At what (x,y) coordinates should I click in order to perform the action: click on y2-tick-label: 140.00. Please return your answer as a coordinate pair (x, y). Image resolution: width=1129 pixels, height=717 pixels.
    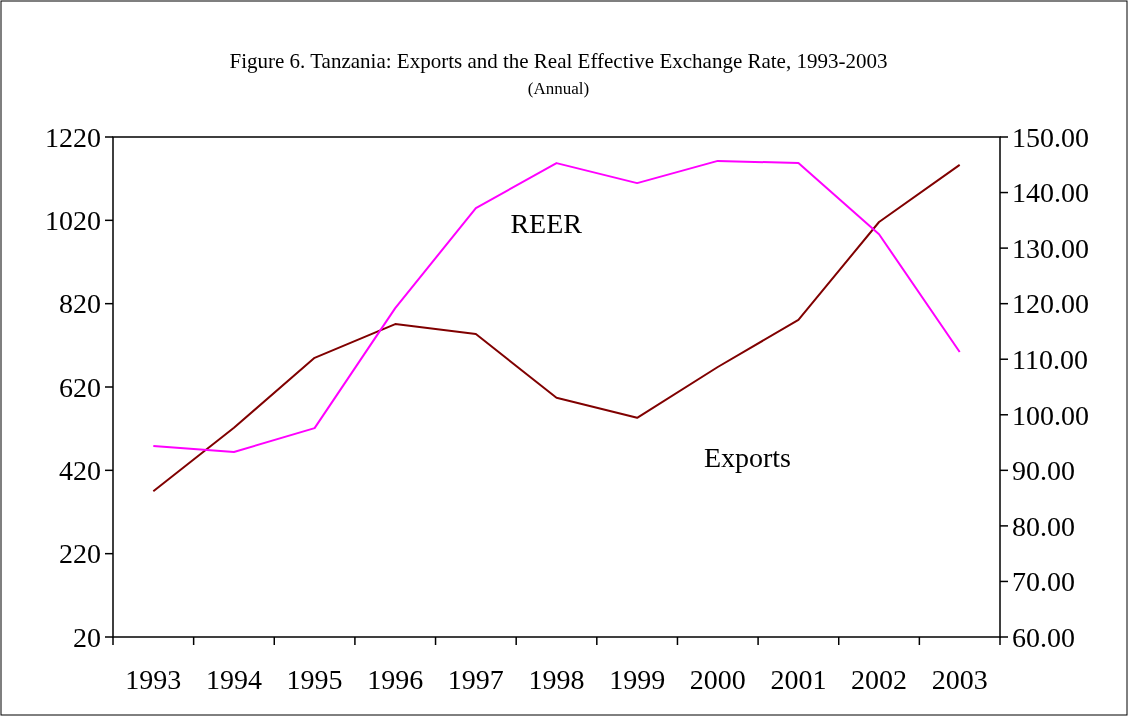
    Looking at the image, I should click on (1050, 193).